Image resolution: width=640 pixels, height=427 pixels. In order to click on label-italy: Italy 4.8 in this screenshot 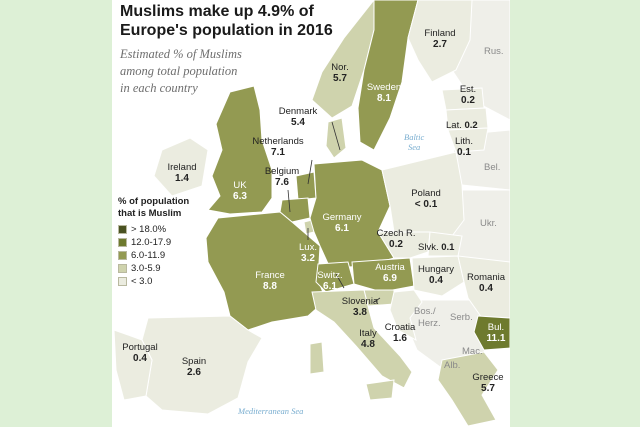, I will do `click(367, 339)`.